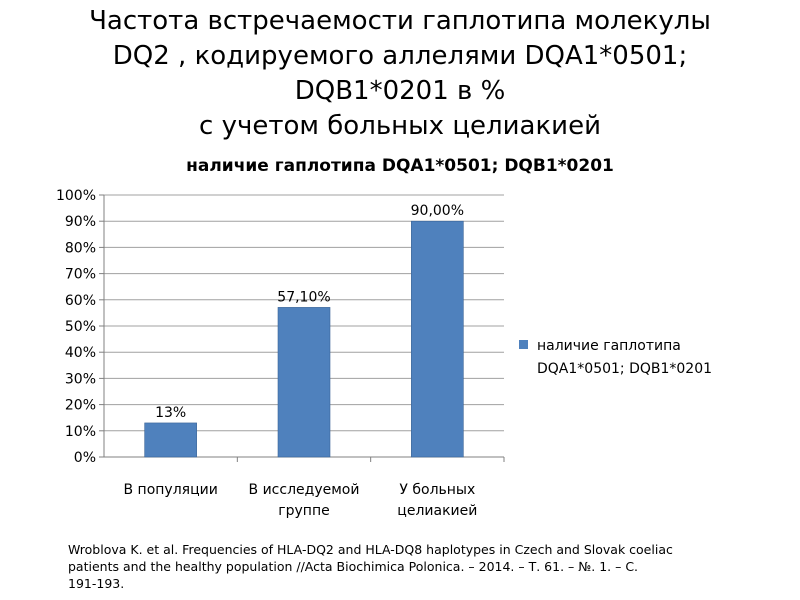  I want to click on data-label: 90,00%, so click(437, 211).